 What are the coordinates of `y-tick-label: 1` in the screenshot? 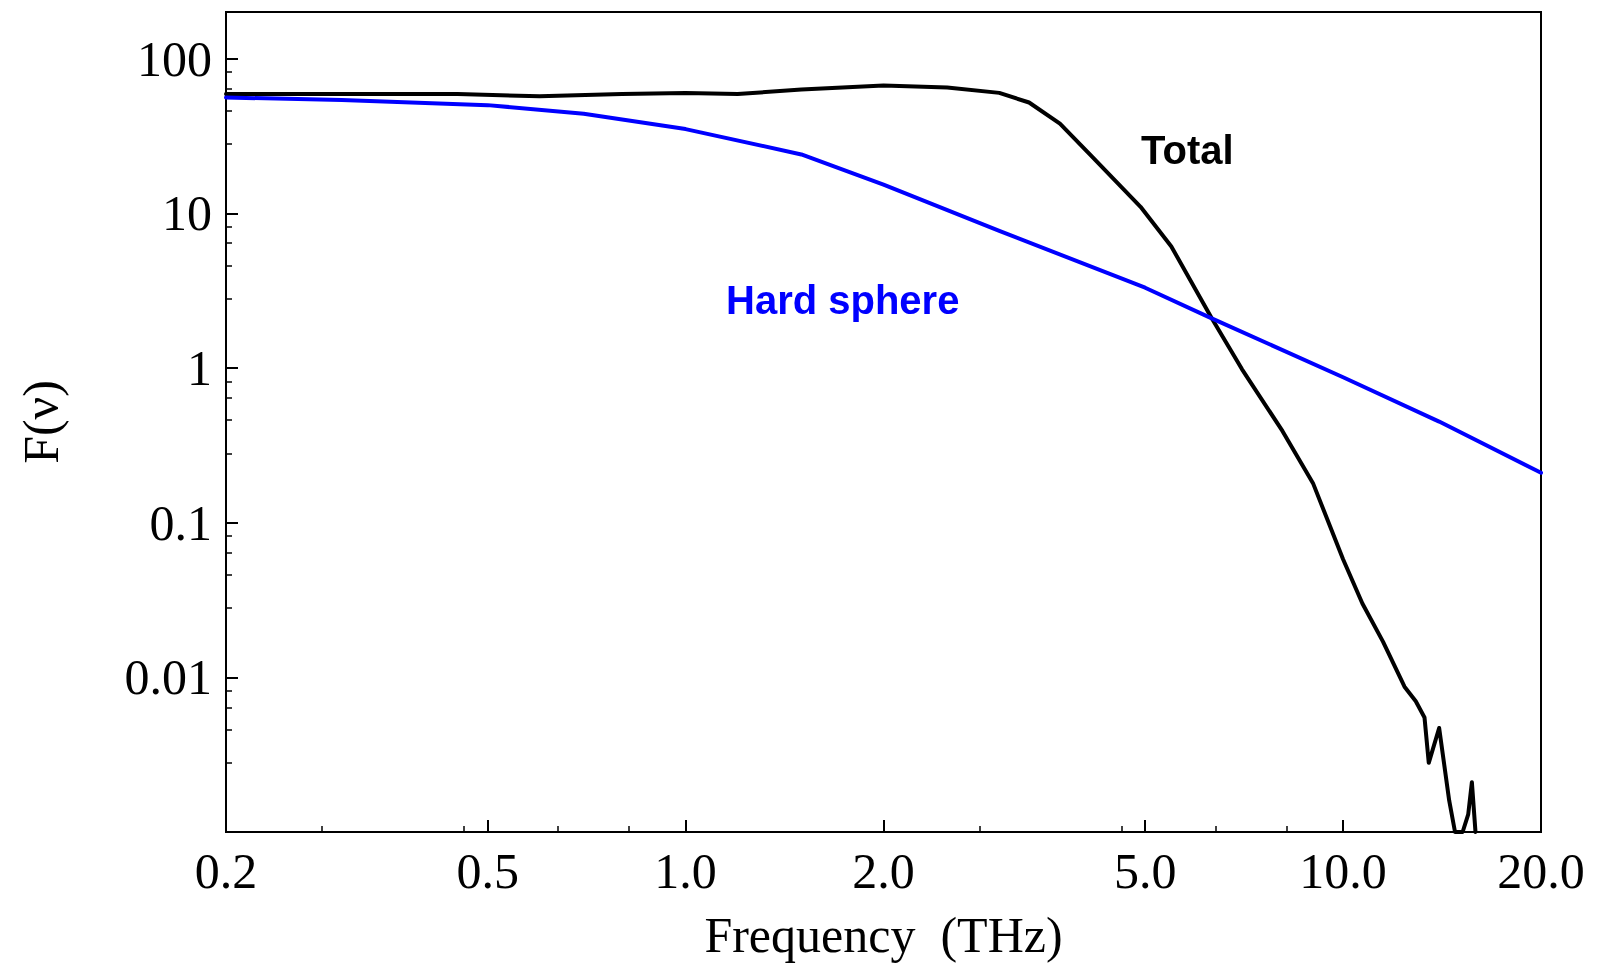 It's located at (199, 367).